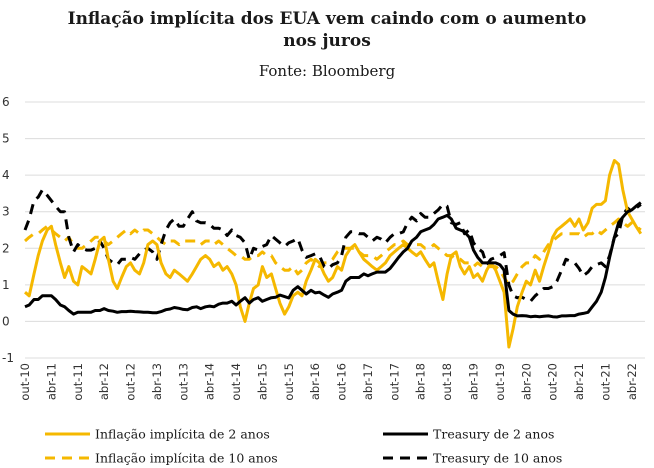  Describe the element at coordinates (447, 382) in the screenshot. I see `x-tick-label: out-18` at that location.